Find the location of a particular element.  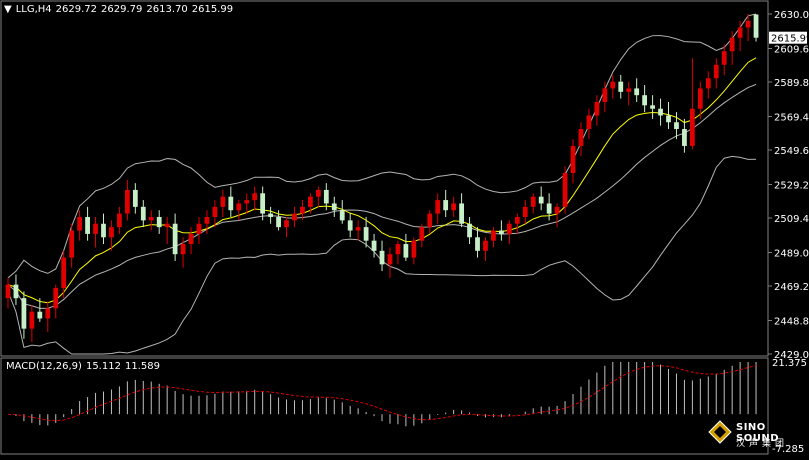

price-tick-label: 2549.60 is located at coordinates (791, 151).